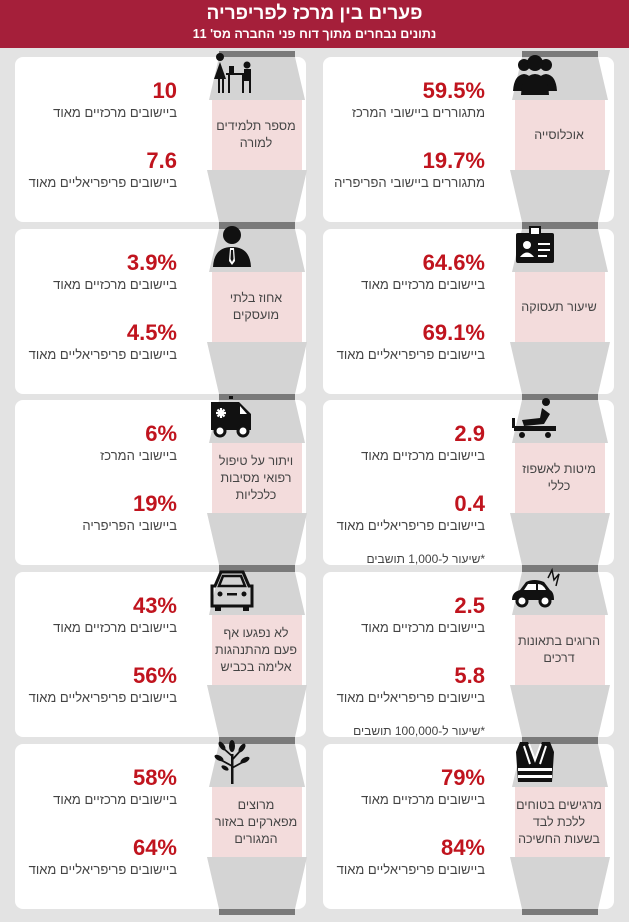 The height and width of the screenshot is (922, 629). What do you see at coordinates (154, 777) in the screenshot?
I see `center-value: 58%` at bounding box center [154, 777].